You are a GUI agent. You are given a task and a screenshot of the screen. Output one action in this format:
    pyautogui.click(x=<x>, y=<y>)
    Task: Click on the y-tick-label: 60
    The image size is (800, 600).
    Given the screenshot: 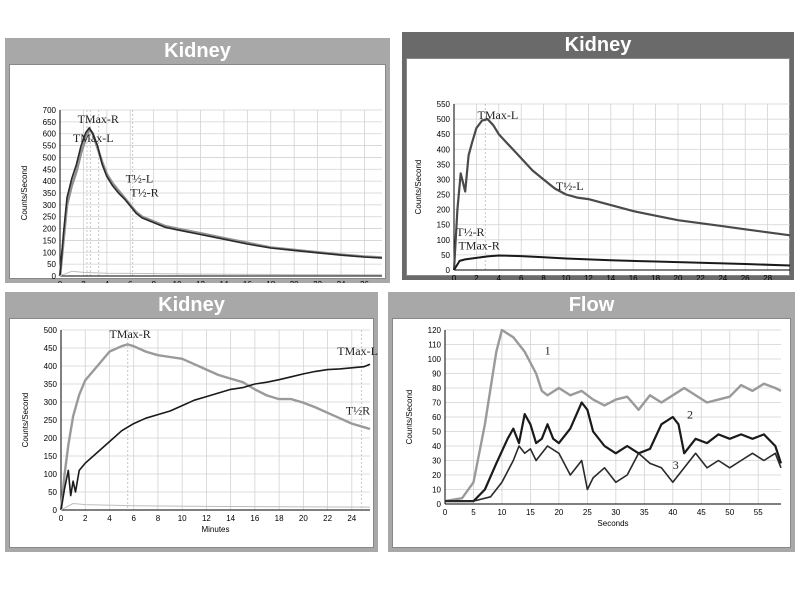 What is the action you would take?
    pyautogui.click(x=436, y=417)
    